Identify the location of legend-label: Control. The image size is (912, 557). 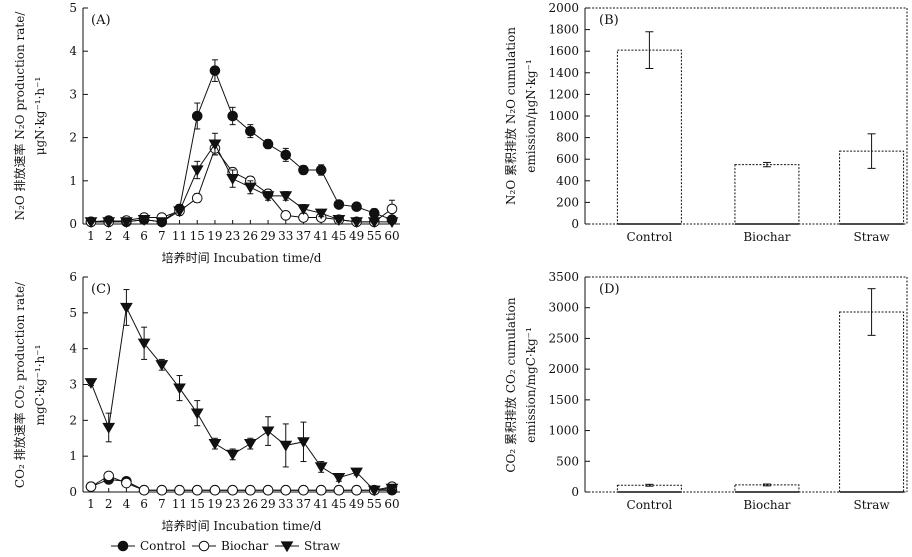
(163, 546).